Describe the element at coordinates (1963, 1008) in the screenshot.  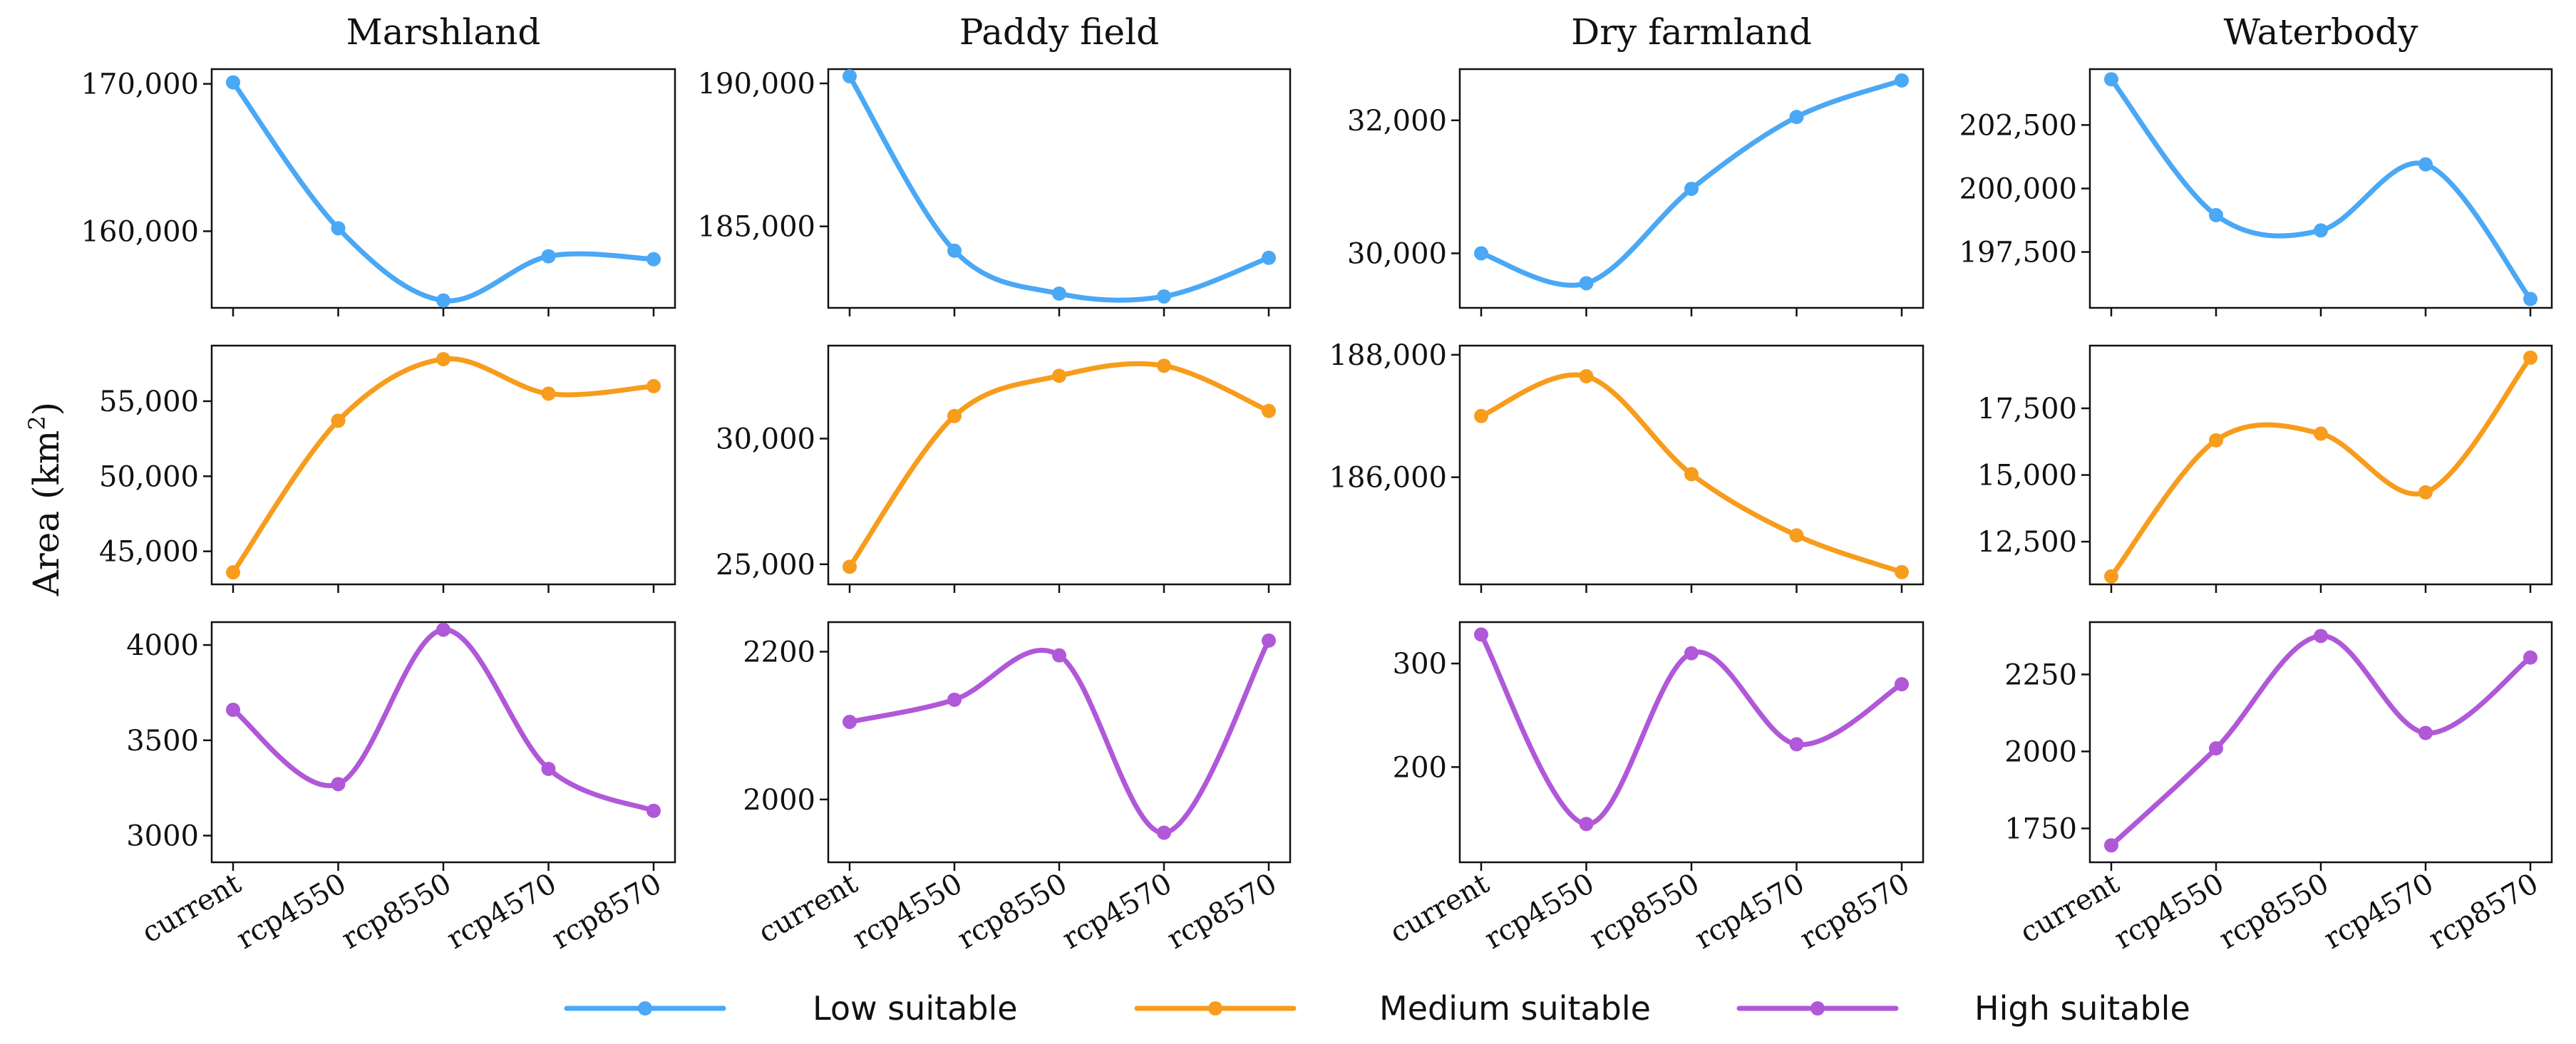
I see `legend-item-high-suitable: High suitable` at that location.